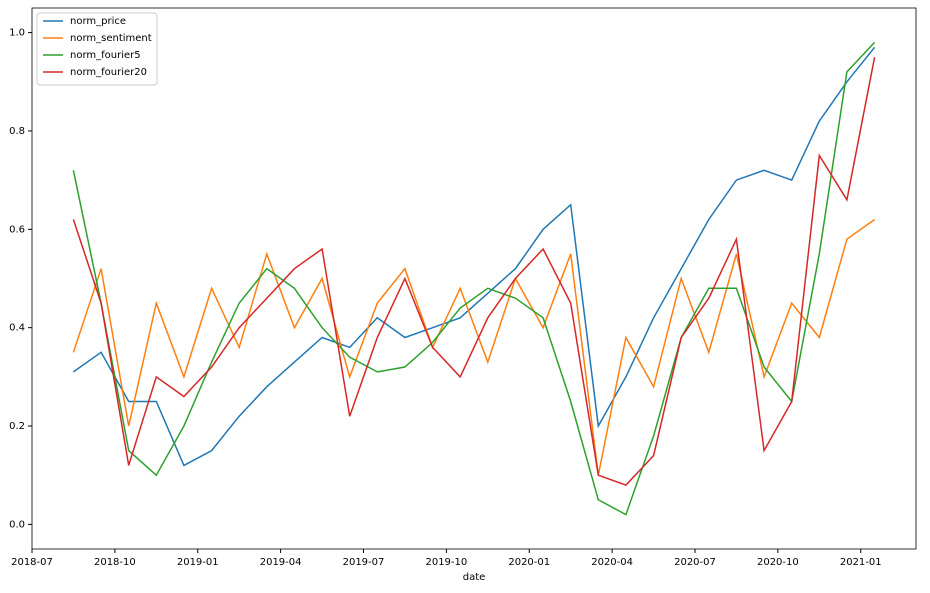 The width and height of the screenshot is (930, 593). I want to click on x-tick-label: 2018-10, so click(115, 562).